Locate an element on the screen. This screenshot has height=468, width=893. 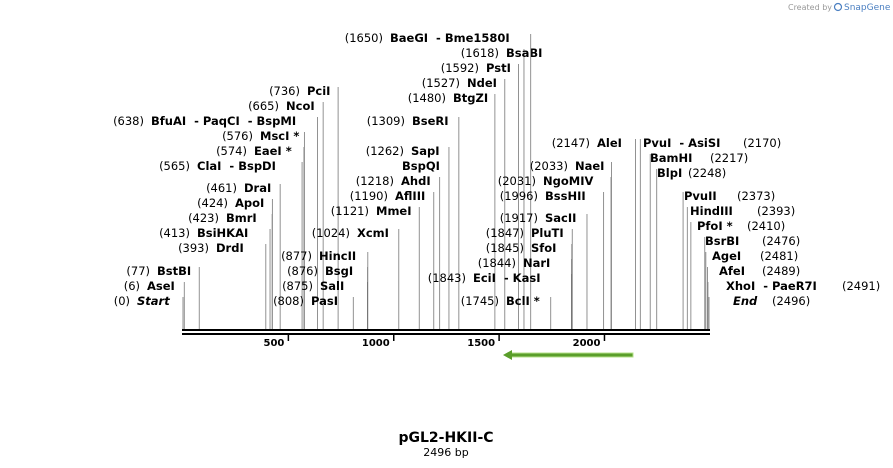
enzyme-name: PasI is located at coordinates (324, 301).